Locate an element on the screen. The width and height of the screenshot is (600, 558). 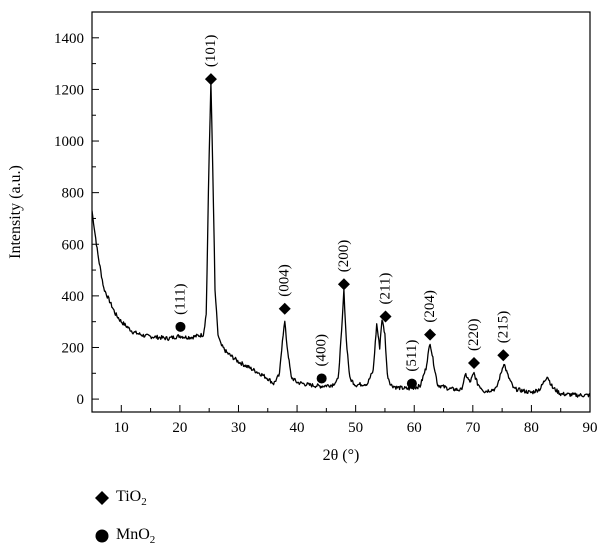
x-tick-label: 40 is located at coordinates (297, 428).